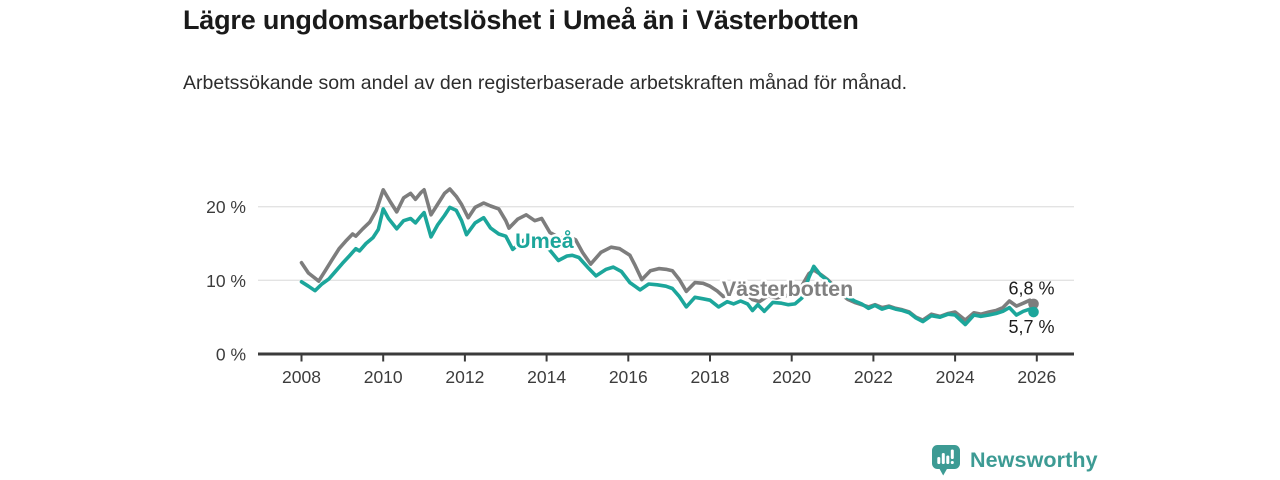 Image resolution: width=1280 pixels, height=480 pixels. I want to click on newsworthy-attribution: Newsworthy, so click(1014, 460).